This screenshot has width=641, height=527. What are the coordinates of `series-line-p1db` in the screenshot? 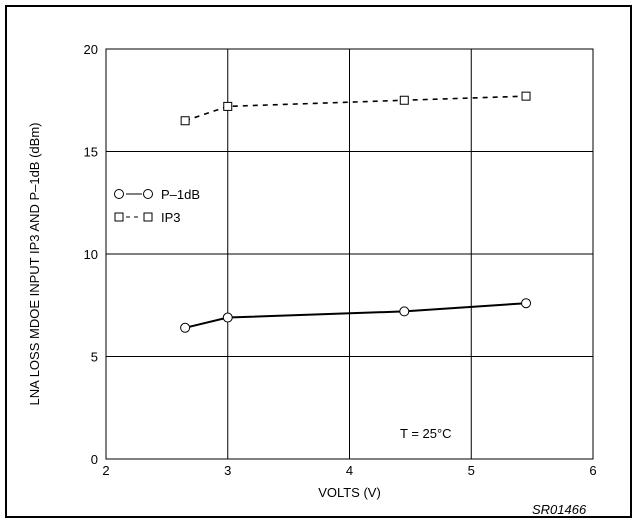 It's located at (355, 315).